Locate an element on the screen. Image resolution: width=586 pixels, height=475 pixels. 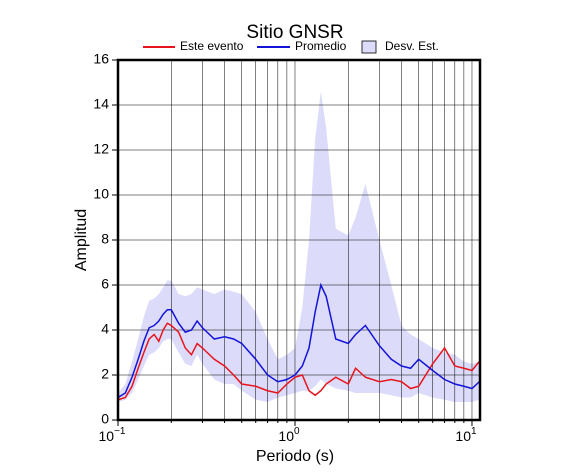
x-tick-exponent: 1 is located at coordinates (474, 431).